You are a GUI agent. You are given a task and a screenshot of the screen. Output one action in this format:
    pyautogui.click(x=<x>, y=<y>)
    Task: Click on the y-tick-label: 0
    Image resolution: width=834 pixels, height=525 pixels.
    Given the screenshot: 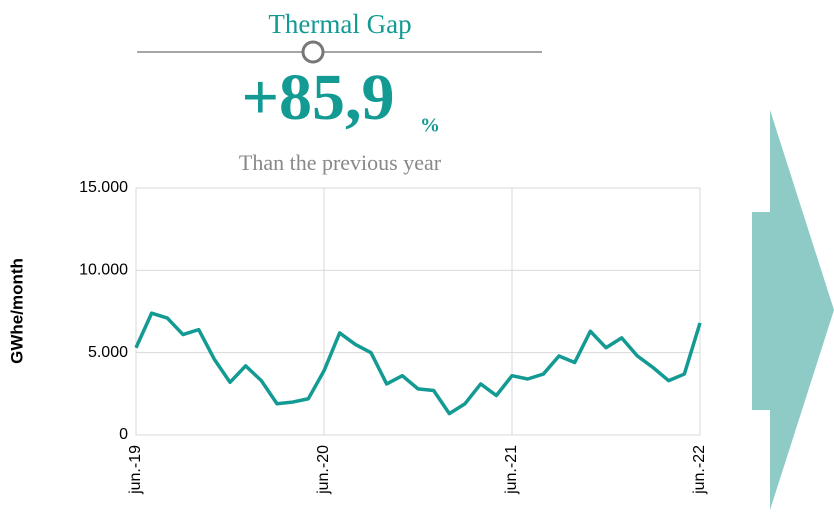 What is the action you would take?
    pyautogui.click(x=123, y=434)
    